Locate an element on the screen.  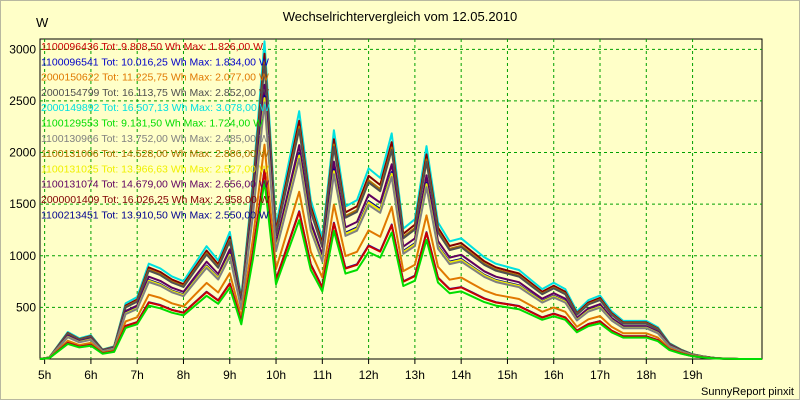
y-tick-label: 2000 is located at coordinates (22, 153).